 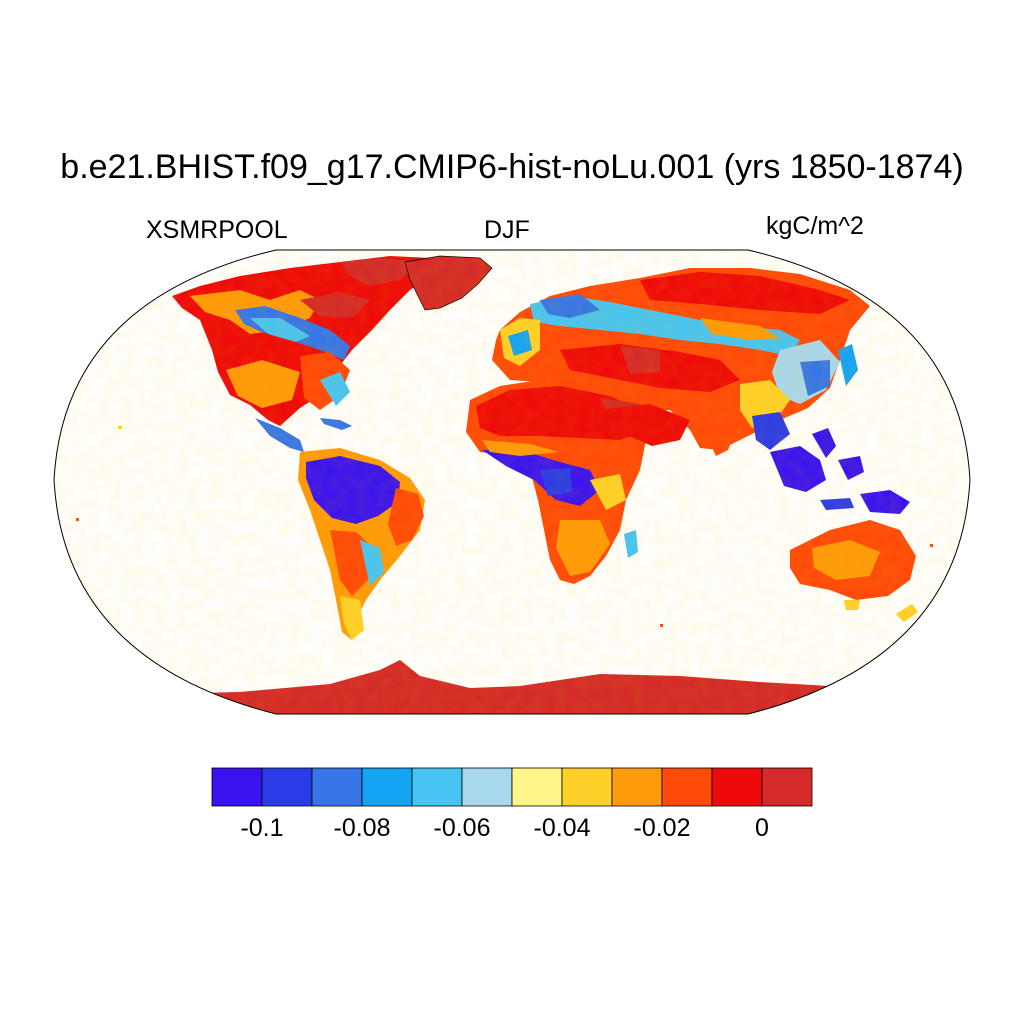 I want to click on colorbar-tick-label: -0.08, so click(x=362, y=828).